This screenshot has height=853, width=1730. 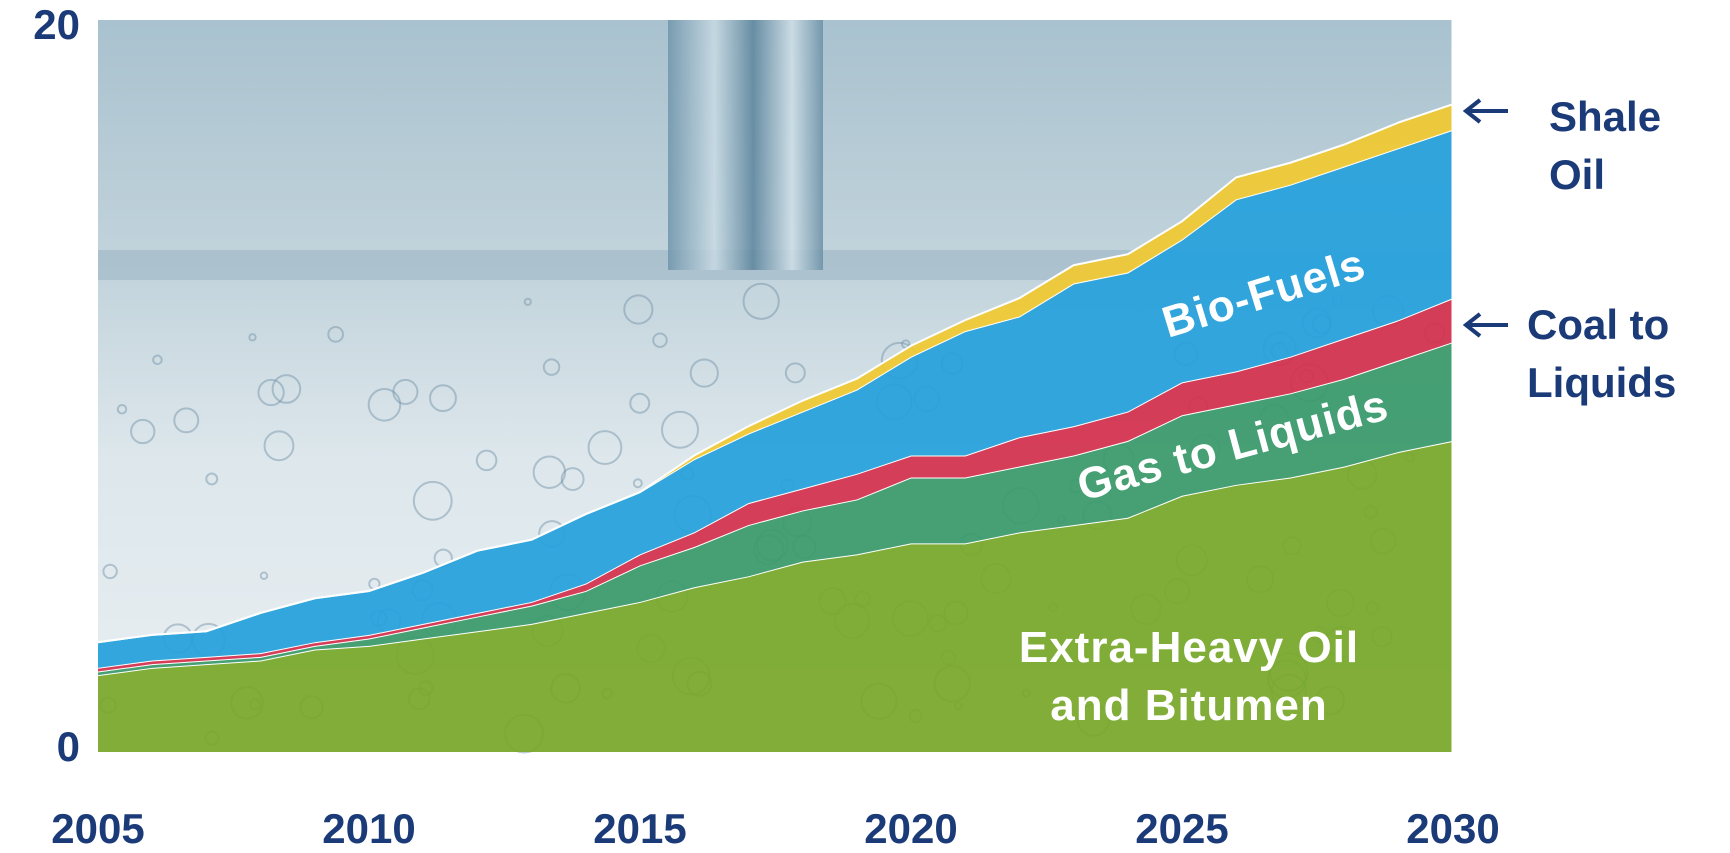 I want to click on y-tick-label: 20, so click(x=56, y=24).